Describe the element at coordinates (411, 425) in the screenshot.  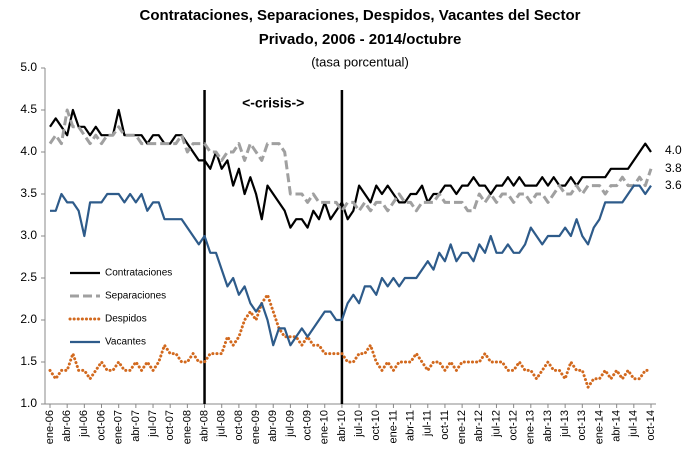
I see `x-tick-label: abr-11` at that location.